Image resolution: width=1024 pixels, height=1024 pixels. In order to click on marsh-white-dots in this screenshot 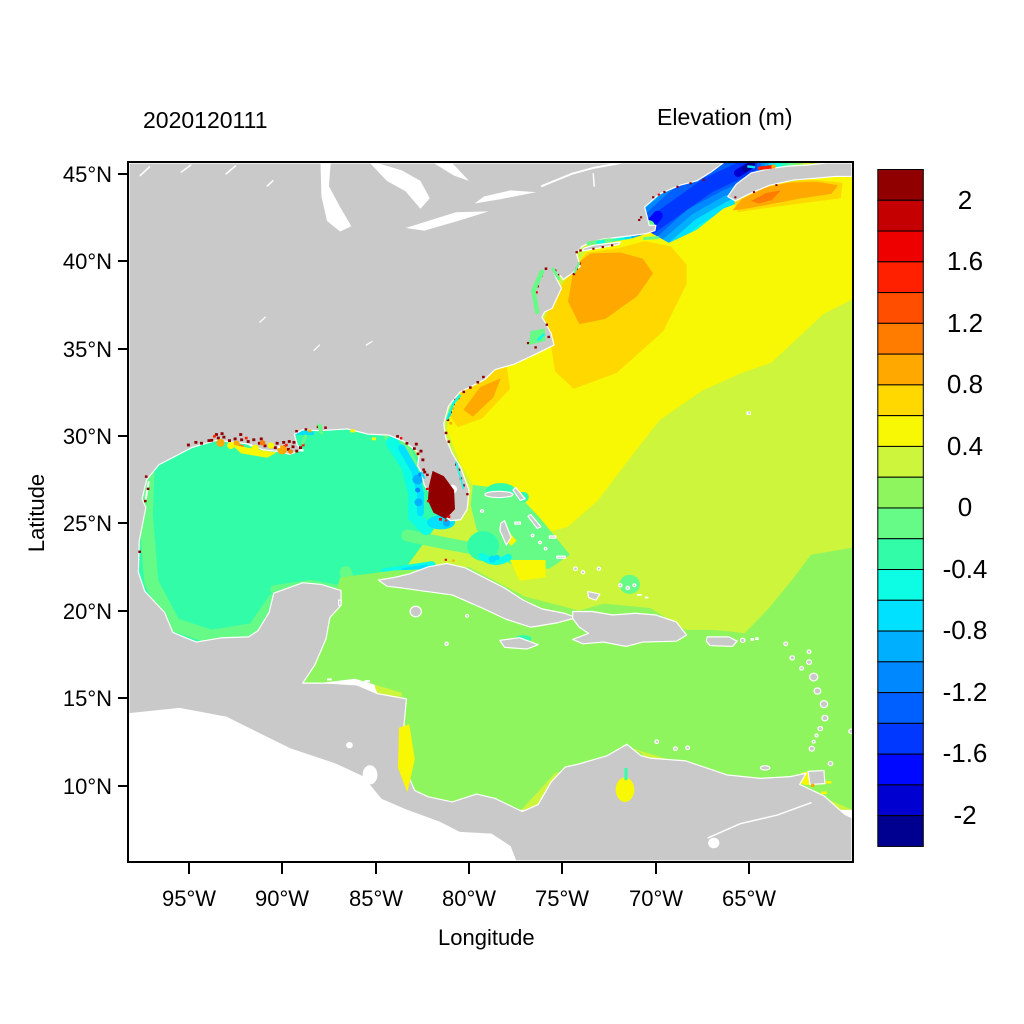, I will do `click(309, 563)`.